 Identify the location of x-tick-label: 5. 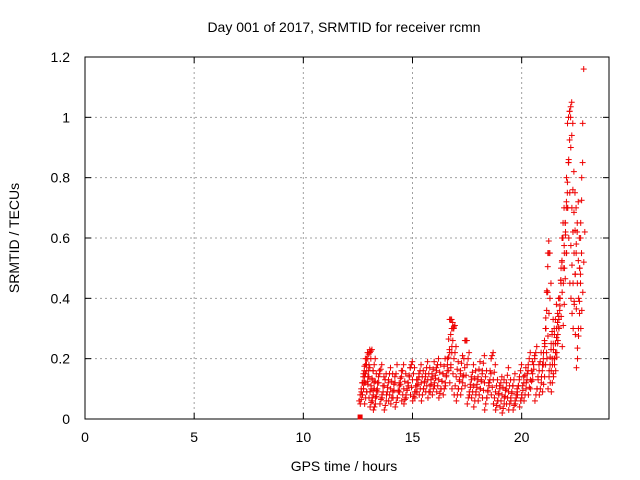
(194, 437).